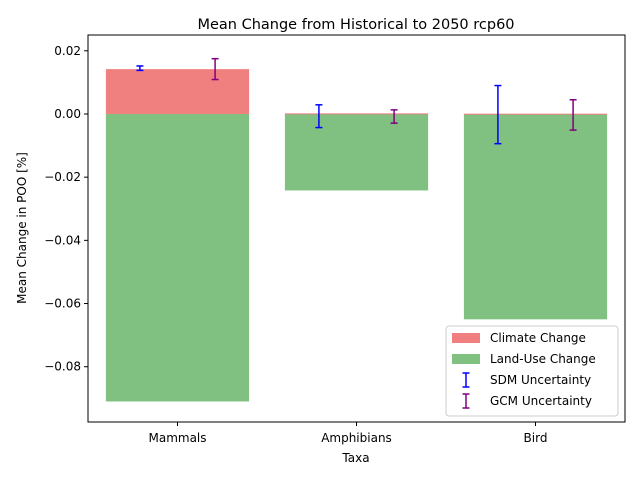 The width and height of the screenshot is (640, 480). I want to click on legend-label-climate-change: Climate Change, so click(538, 338).